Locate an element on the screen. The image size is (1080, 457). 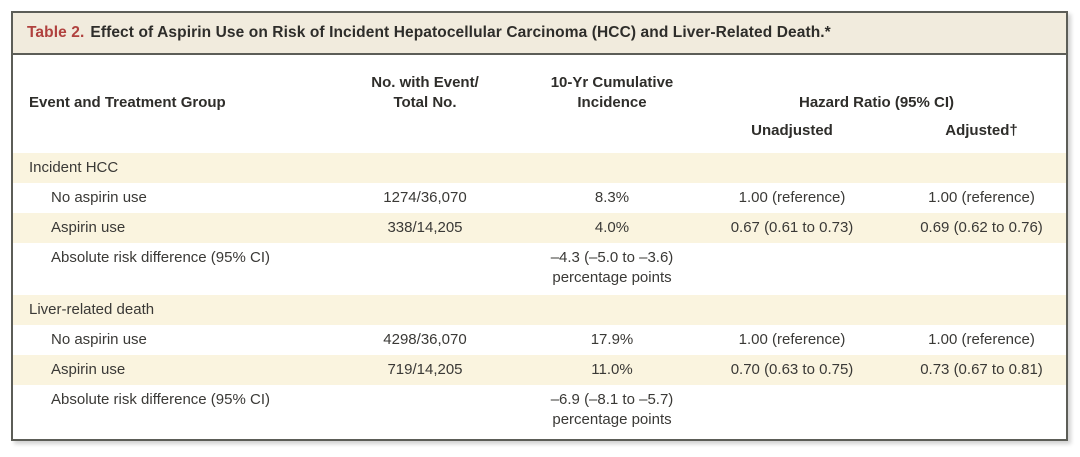
header-hazard-ratio-group: Hazard Ratio (95% CI) is located at coordinates (876, 102).